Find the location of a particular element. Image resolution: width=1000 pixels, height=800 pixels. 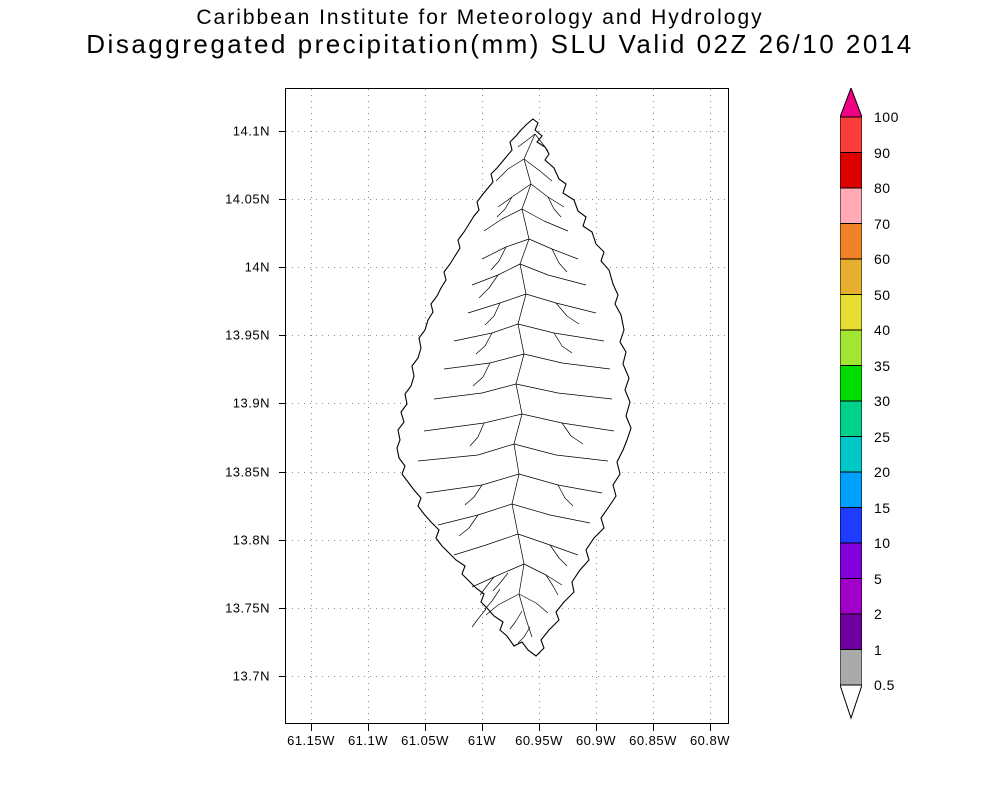

lon-label: 60.9W is located at coordinates (596, 740).